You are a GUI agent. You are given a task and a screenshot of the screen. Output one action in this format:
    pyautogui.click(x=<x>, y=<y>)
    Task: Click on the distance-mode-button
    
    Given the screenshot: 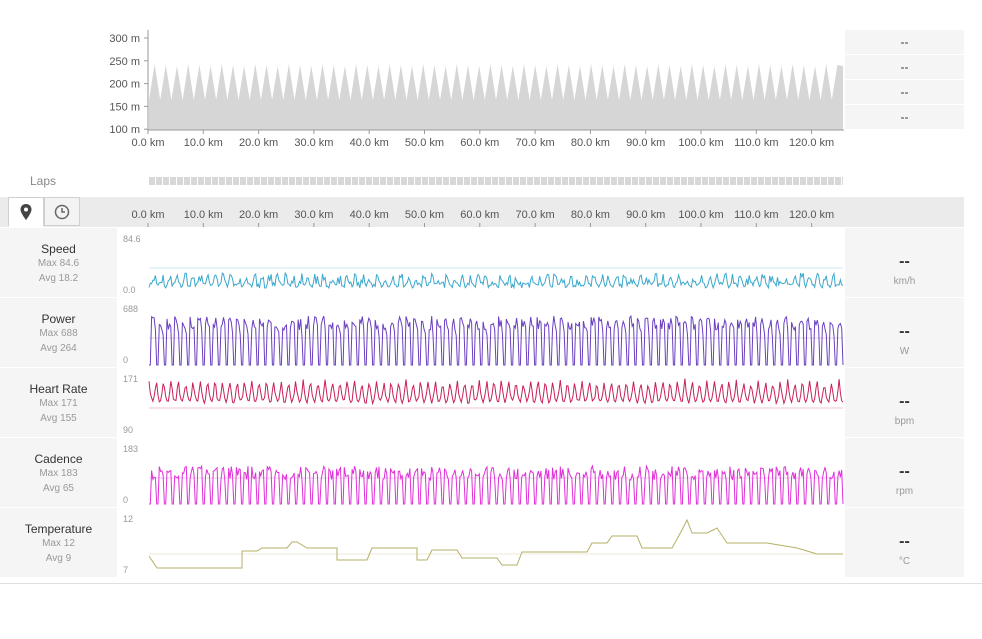 What is the action you would take?
    pyautogui.click(x=26, y=212)
    